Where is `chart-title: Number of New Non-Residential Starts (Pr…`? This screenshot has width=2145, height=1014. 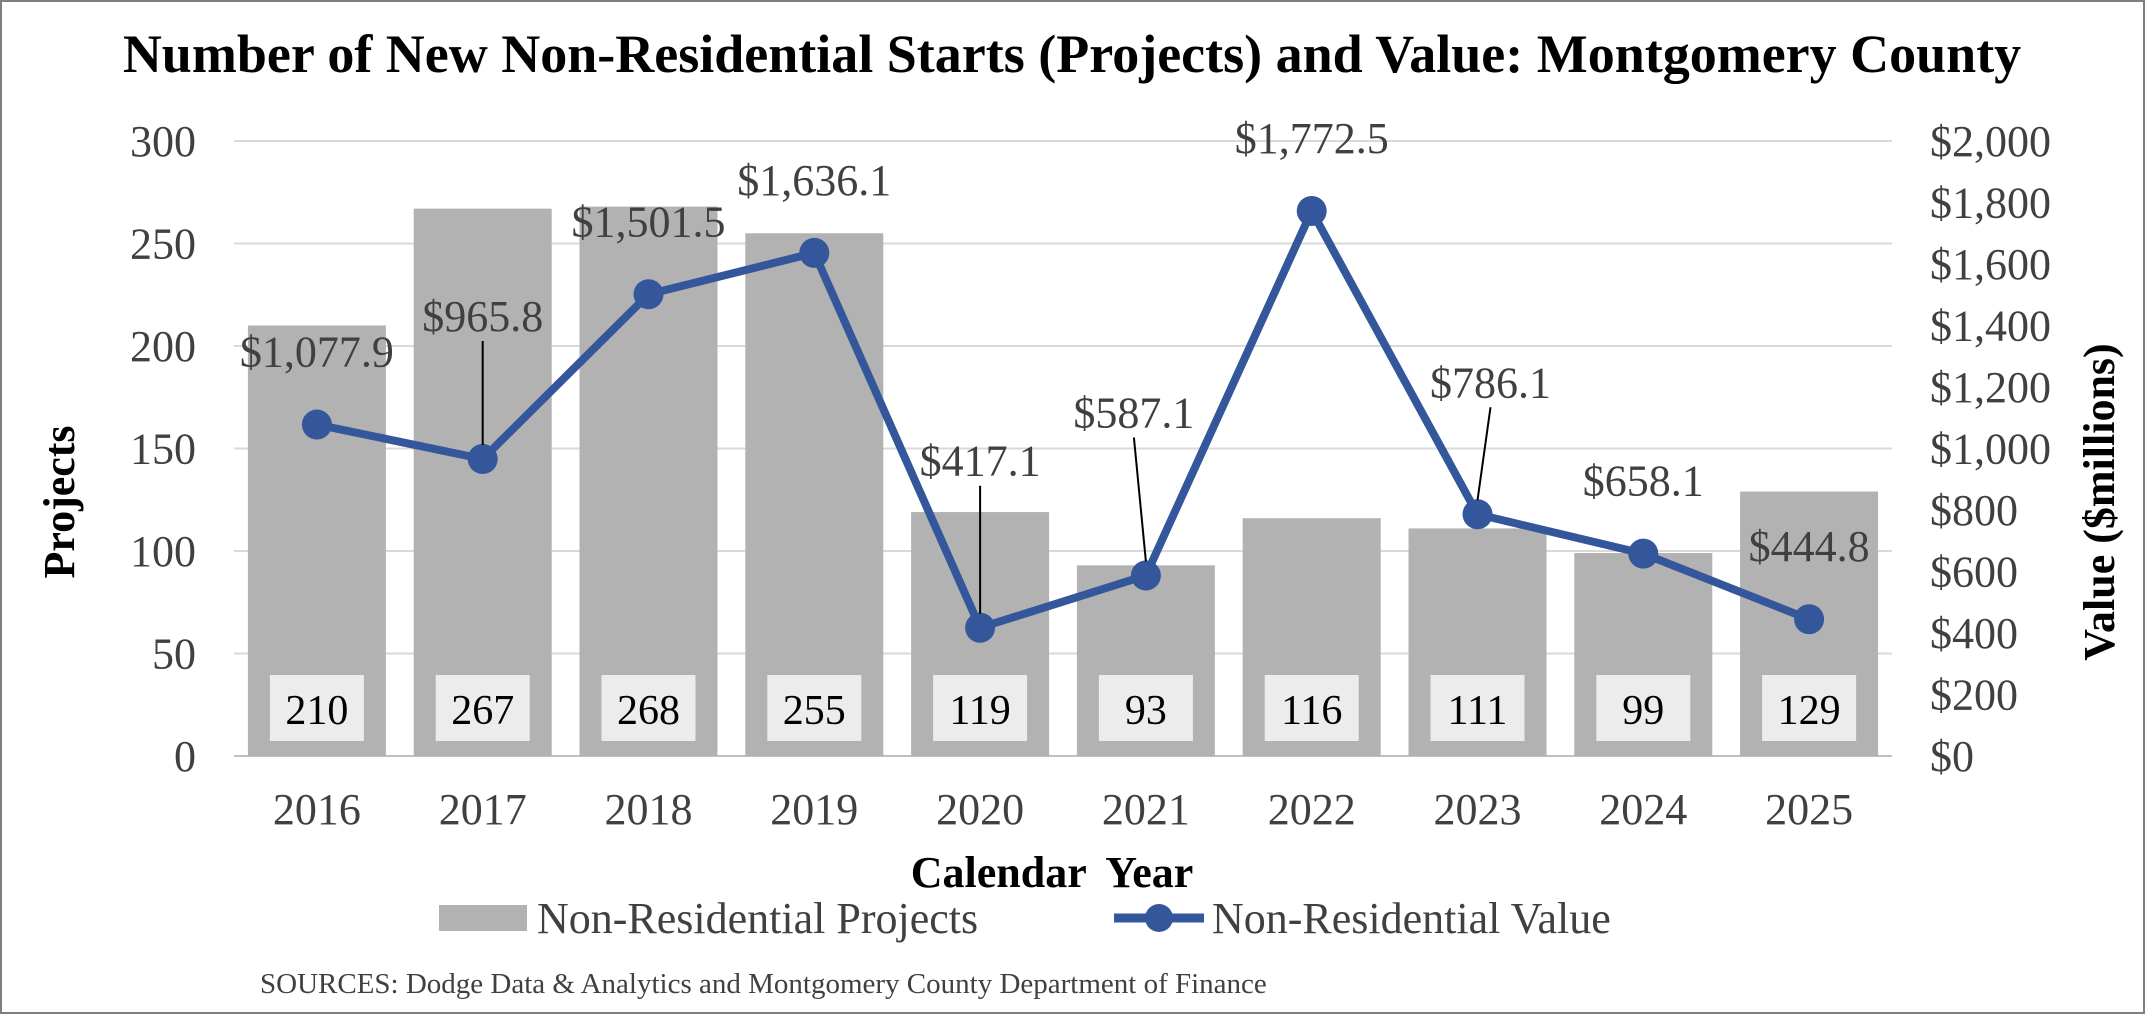 chart-title: Number of New Non-Residential Starts (Pr… is located at coordinates (1072, 54).